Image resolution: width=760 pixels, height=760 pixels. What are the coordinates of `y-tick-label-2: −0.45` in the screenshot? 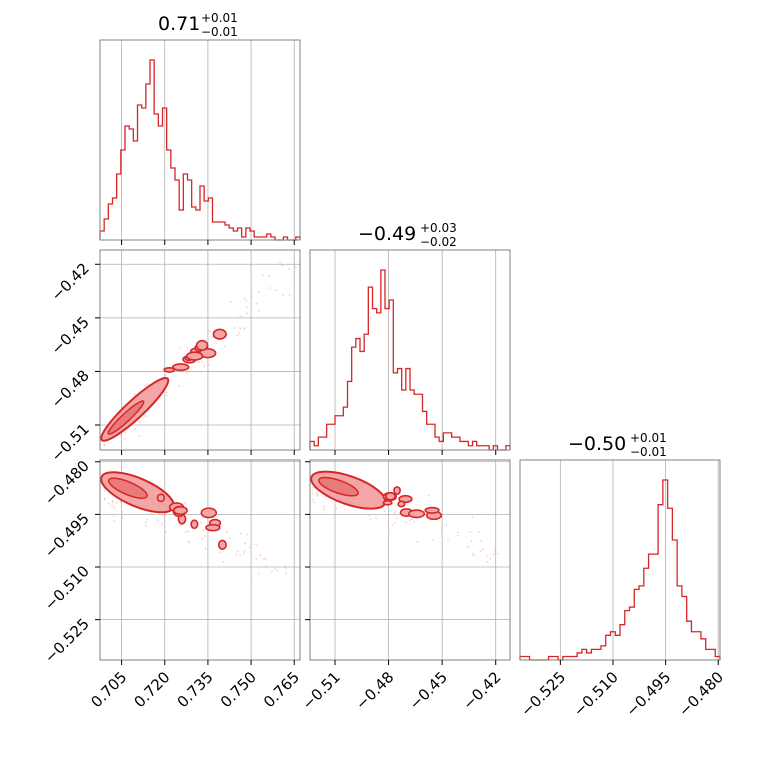 It's located at (70, 335).